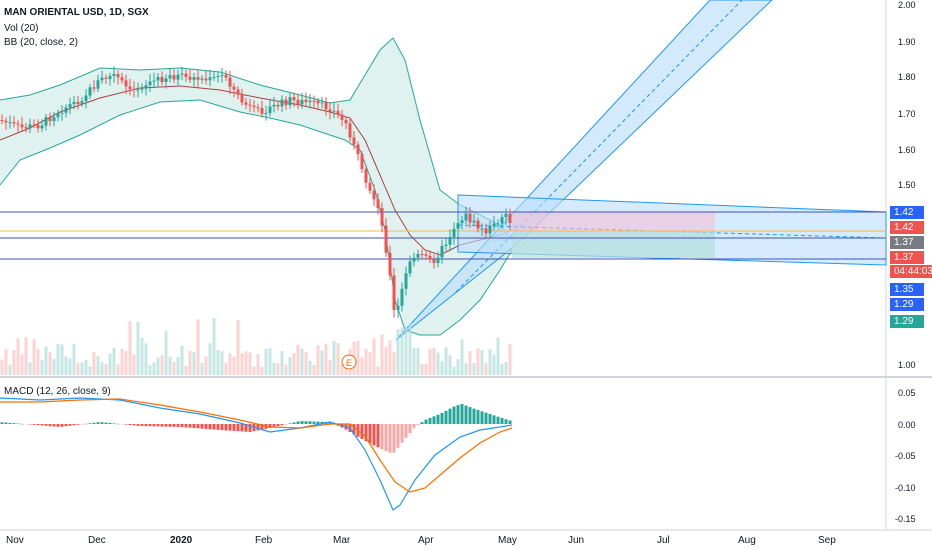 This screenshot has width=932, height=550. I want to click on macd-line, so click(256, 454).